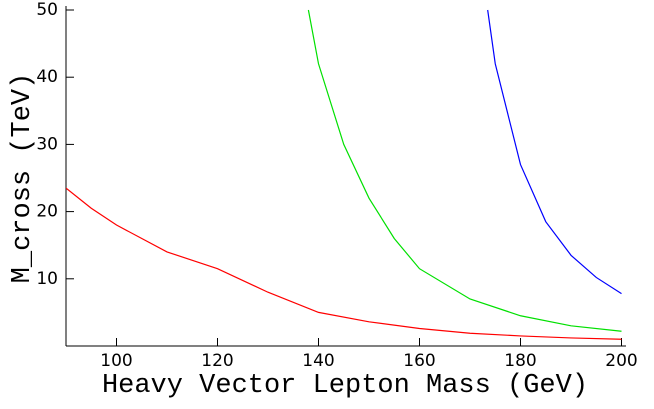 This screenshot has width=654, height=409. What do you see at coordinates (345, 386) in the screenshot?
I see `x-axis-label: Heavy Vector Lepton Mass (GeV)` at bounding box center [345, 386].